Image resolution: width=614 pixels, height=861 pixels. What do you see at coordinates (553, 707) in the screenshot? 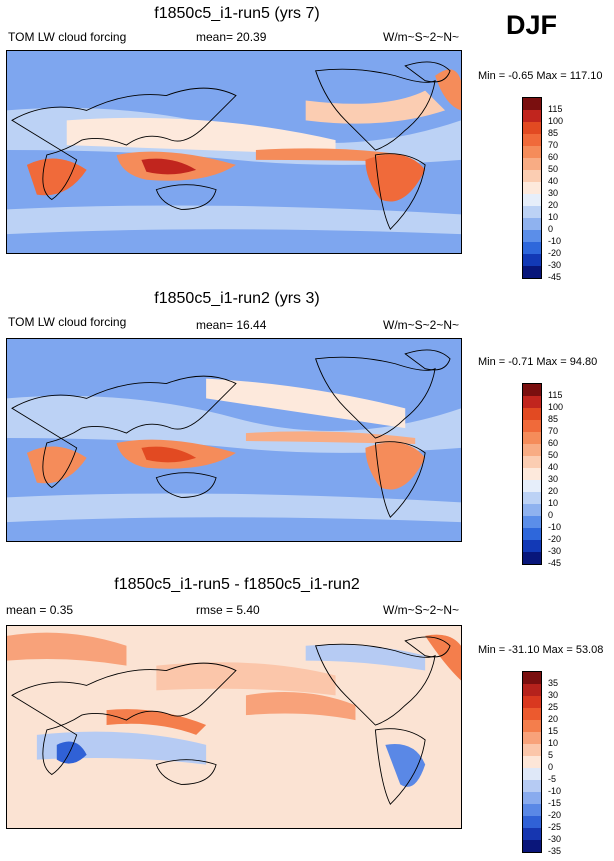
I see `colorbar-tick-label: 25` at bounding box center [553, 707].